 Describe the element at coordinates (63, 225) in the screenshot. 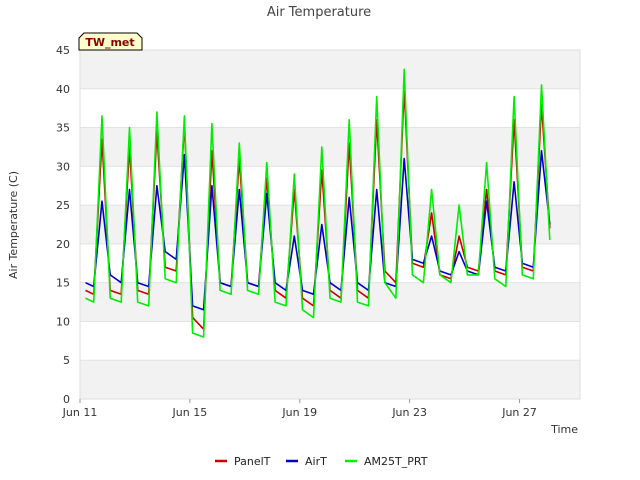

I see `y-axis-ticks: 0 5 10 15 20 25 30 35 40 45` at that location.